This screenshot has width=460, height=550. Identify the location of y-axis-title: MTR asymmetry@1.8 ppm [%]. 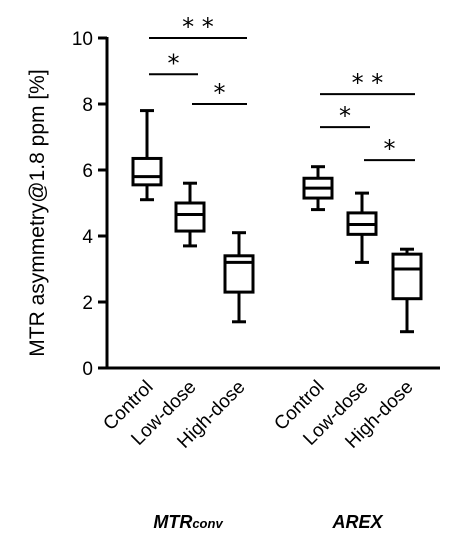
(37, 212).